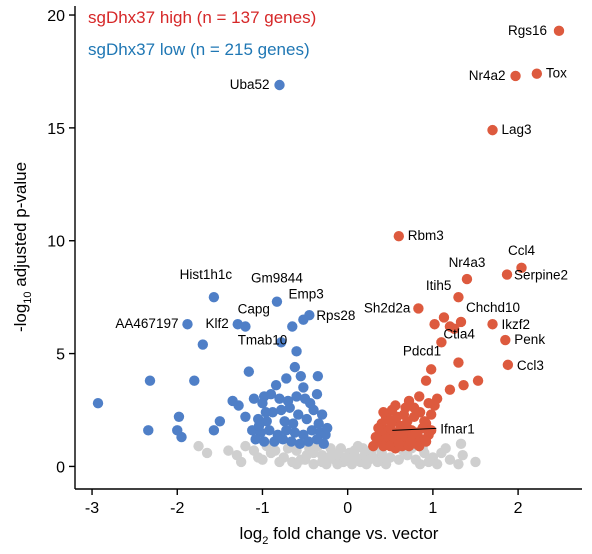  I want to click on x-axis-label-subscript: 2, so click(265, 541).